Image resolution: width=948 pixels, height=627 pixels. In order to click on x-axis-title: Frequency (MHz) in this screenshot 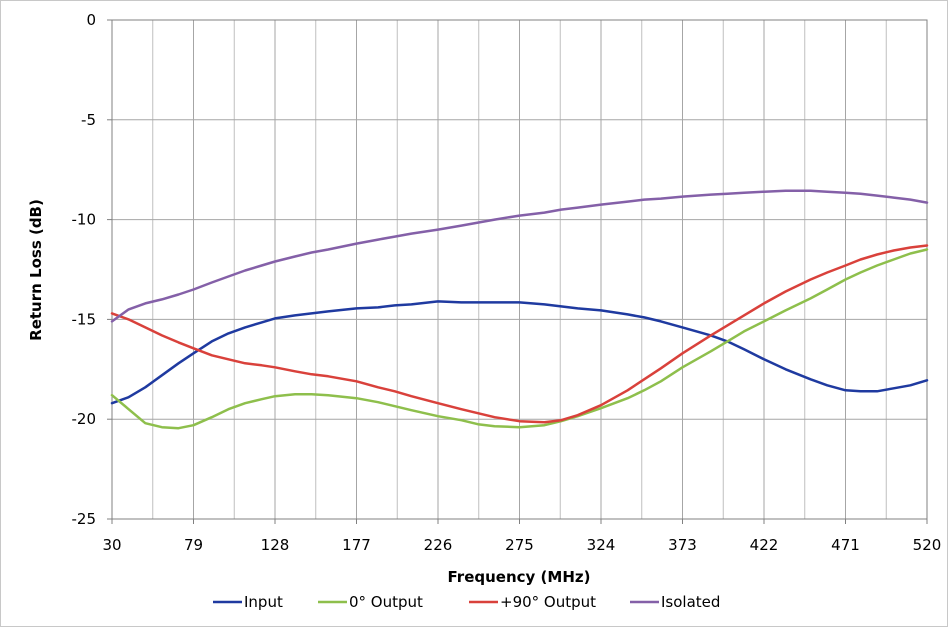, I will do `click(519, 577)`.